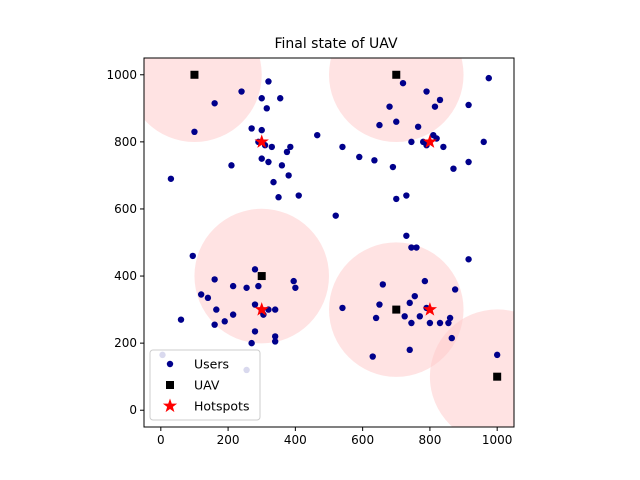 This screenshot has width=640, height=480. What do you see at coordinates (161, 440) in the screenshot?
I see `x-tick-label: 0` at bounding box center [161, 440].